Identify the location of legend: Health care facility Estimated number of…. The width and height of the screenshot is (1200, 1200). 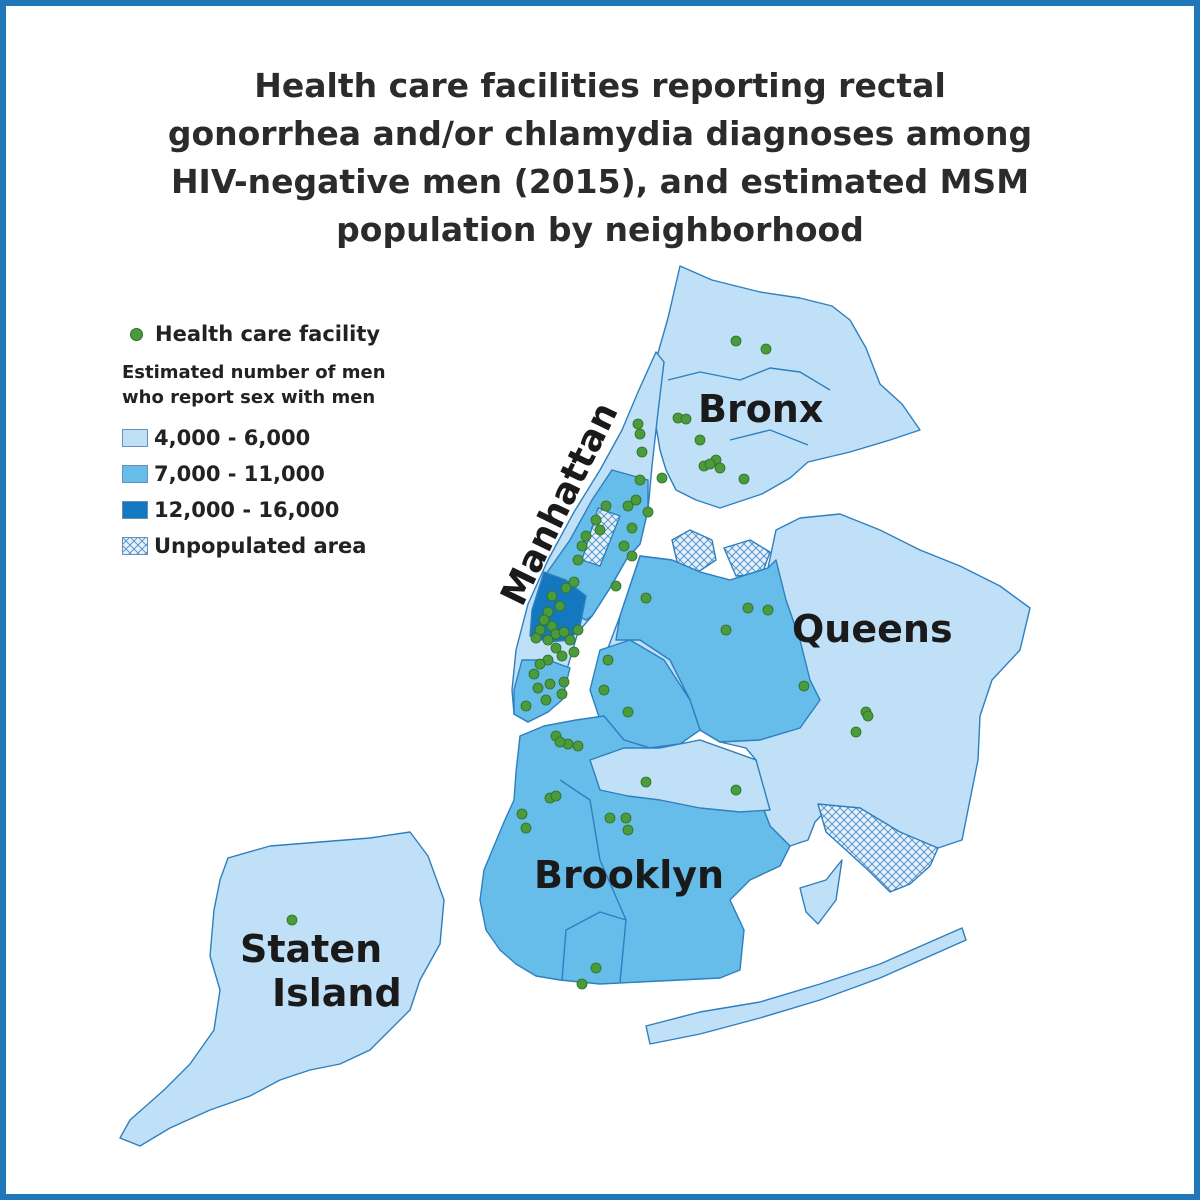
(272, 441).